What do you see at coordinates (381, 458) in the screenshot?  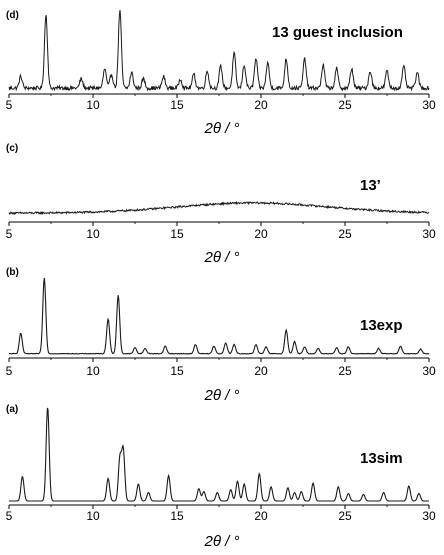 I see `sample-annotation: 13sim` at bounding box center [381, 458].